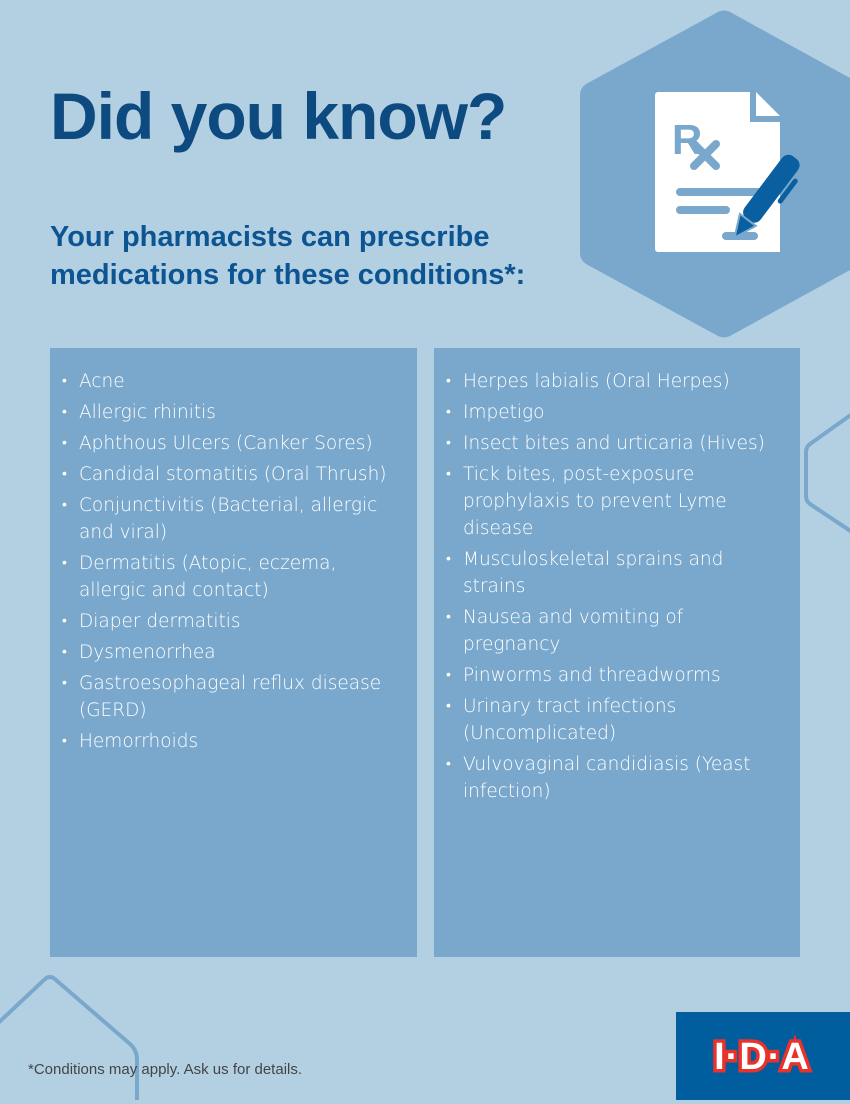 The width and height of the screenshot is (850, 1104). I want to click on svg-text: R, so click(687, 139).